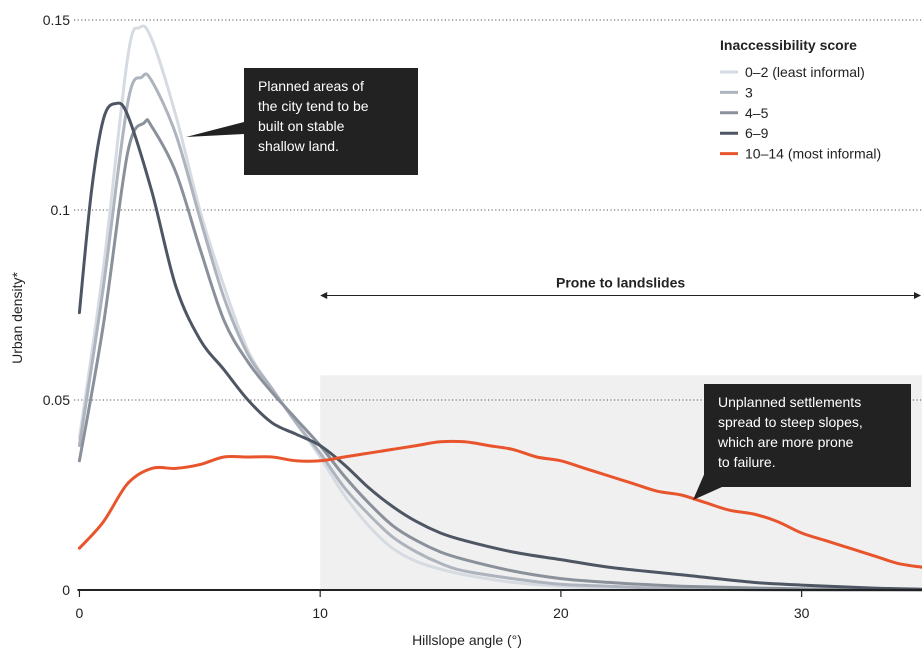 The height and width of the screenshot is (655, 922). What do you see at coordinates (917, 295) in the screenshot?
I see `landslide-arrow-head-right` at bounding box center [917, 295].